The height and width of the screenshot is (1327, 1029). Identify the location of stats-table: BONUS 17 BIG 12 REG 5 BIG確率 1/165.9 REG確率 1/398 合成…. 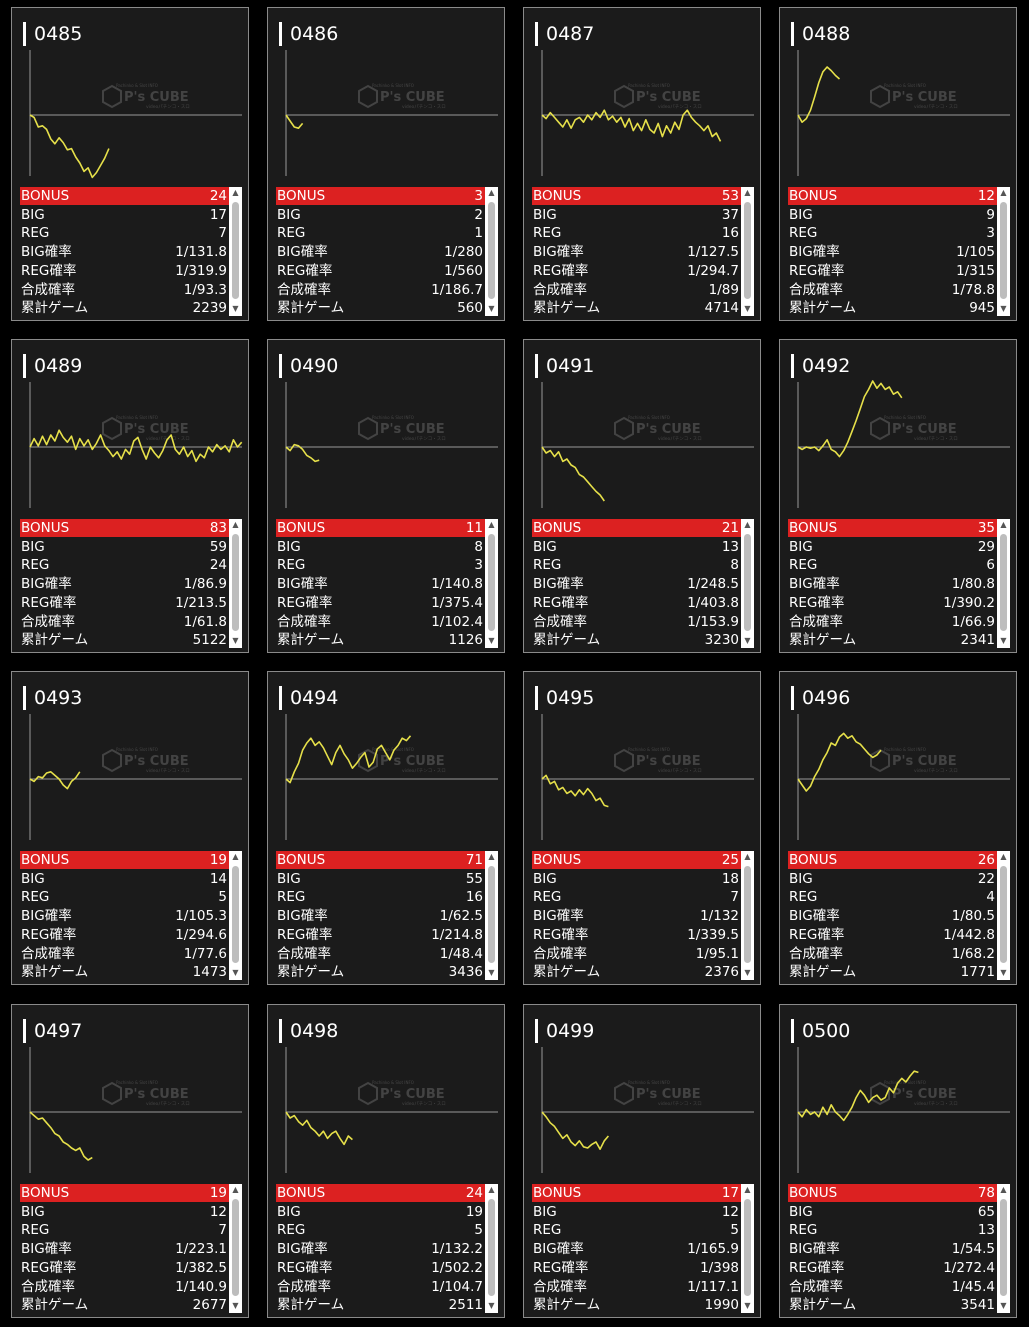
(643, 1248).